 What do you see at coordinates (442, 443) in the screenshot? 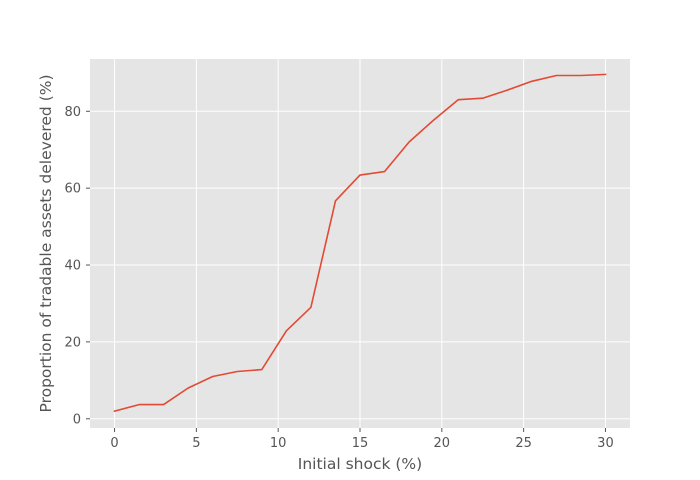
I see `x-tick-label: 20` at bounding box center [442, 443].